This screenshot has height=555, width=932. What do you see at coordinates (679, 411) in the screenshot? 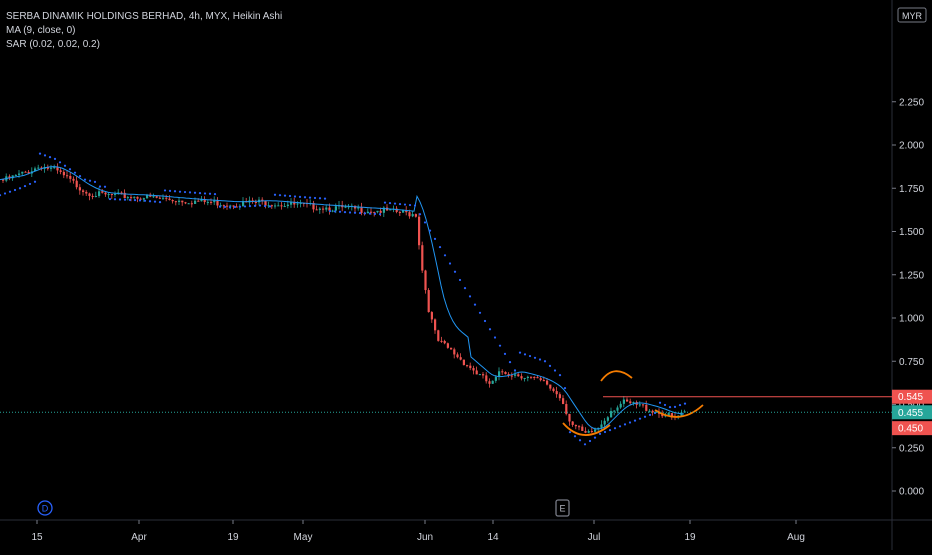
I see `annotation-right-arc` at bounding box center [679, 411].